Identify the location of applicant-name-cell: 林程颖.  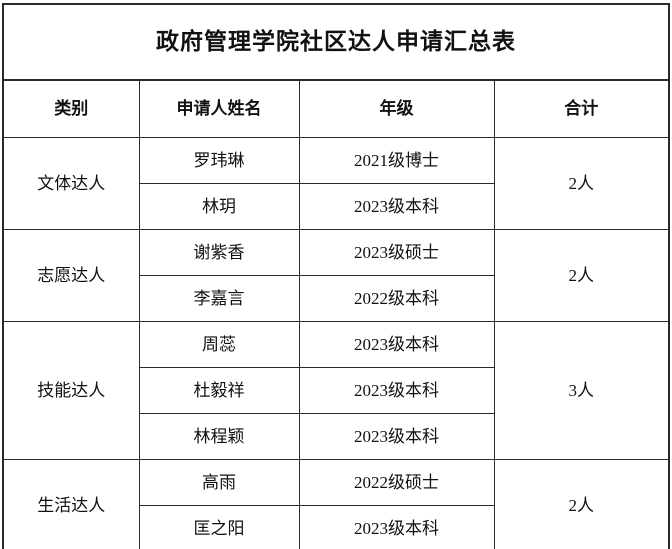
(219, 436).